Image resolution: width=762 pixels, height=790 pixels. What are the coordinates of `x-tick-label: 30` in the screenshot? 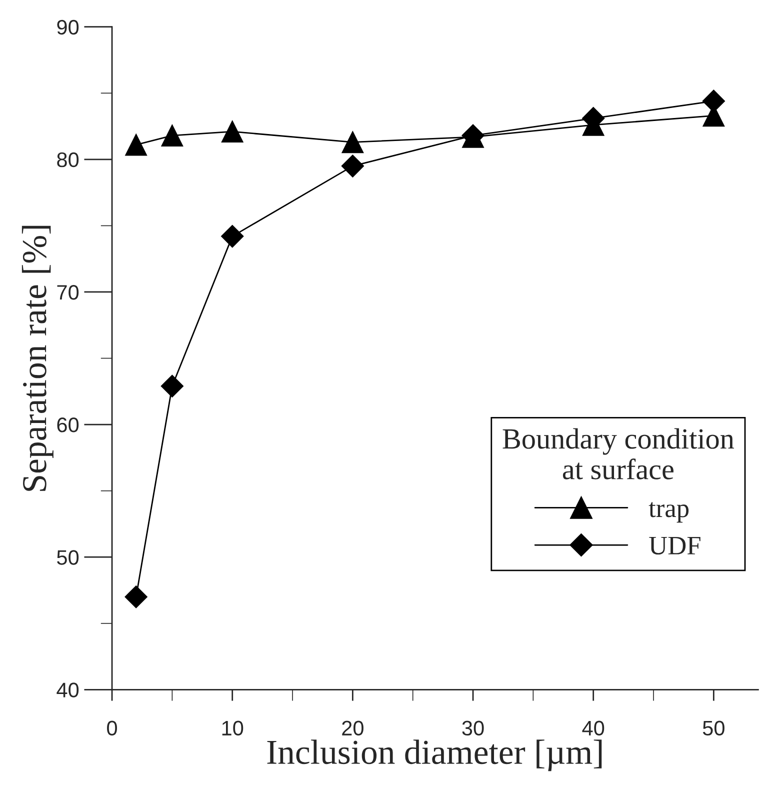 It's located at (473, 728).